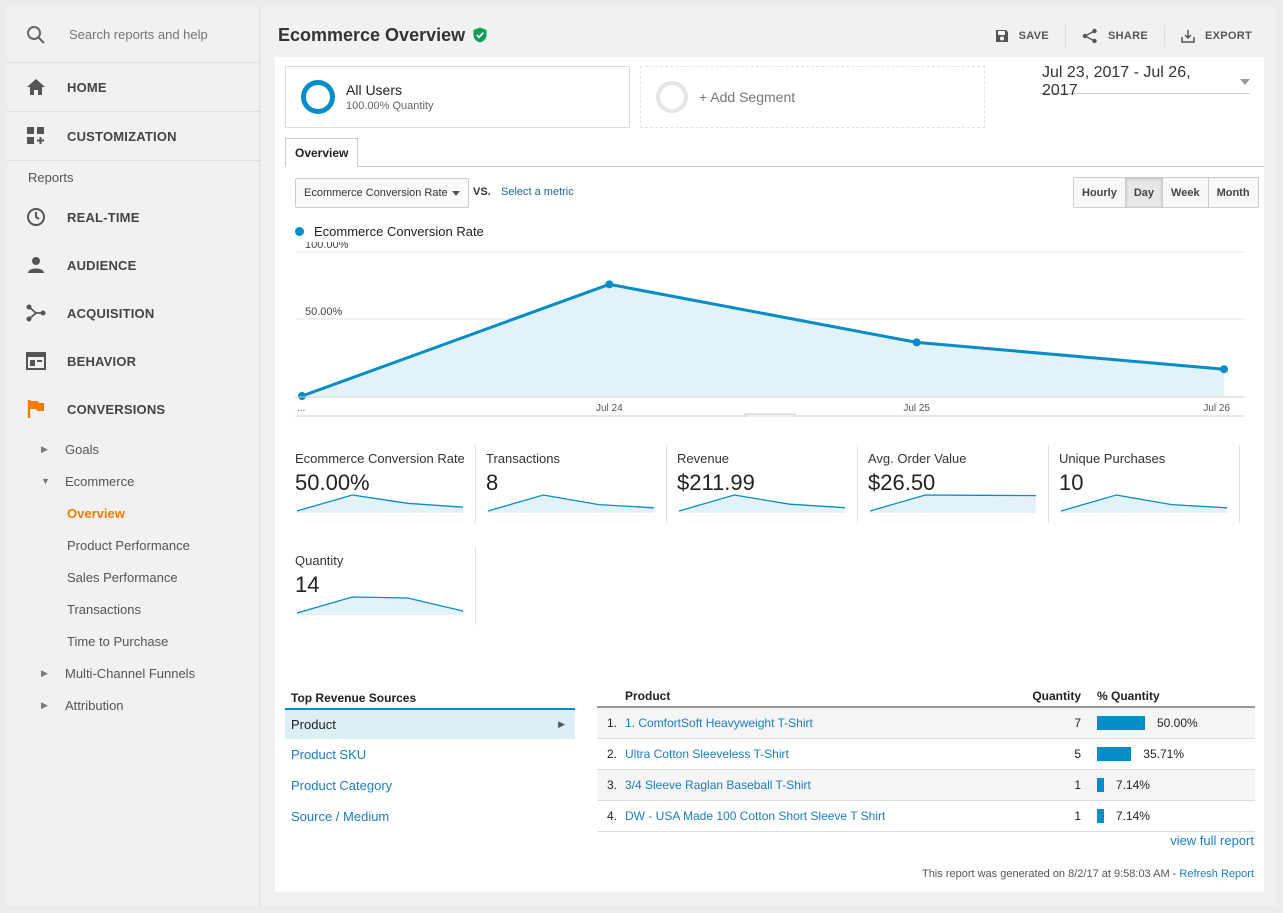 Image resolution: width=1283 pixels, height=913 pixels. Describe the element at coordinates (1186, 192) in the screenshot. I see `week-button: Week` at that location.